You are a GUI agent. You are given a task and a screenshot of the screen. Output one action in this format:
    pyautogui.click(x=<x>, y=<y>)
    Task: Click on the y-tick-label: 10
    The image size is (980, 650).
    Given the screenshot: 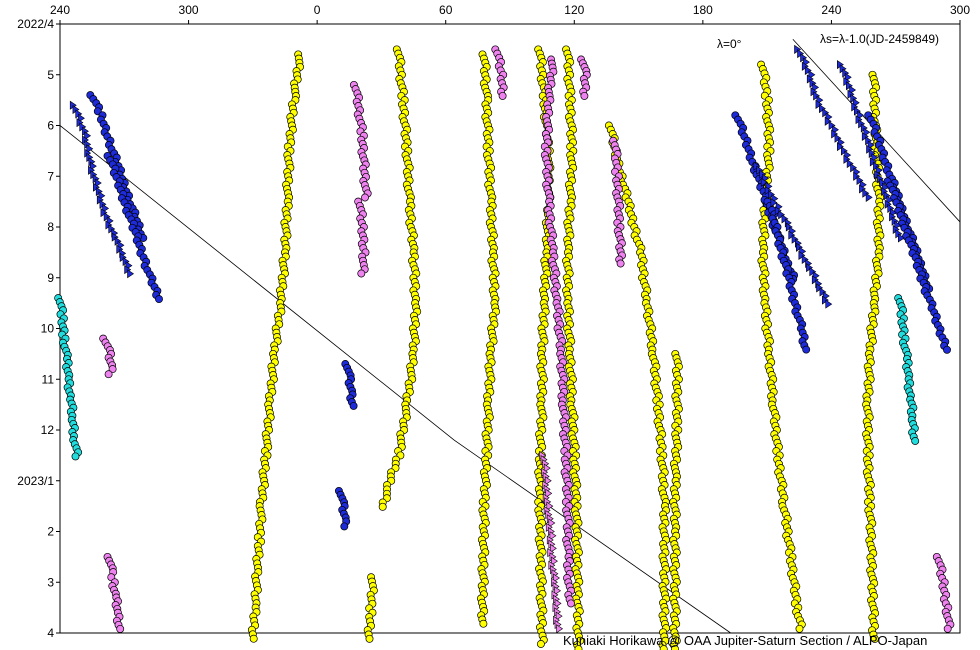 What is the action you would take?
    pyautogui.click(x=48, y=329)
    